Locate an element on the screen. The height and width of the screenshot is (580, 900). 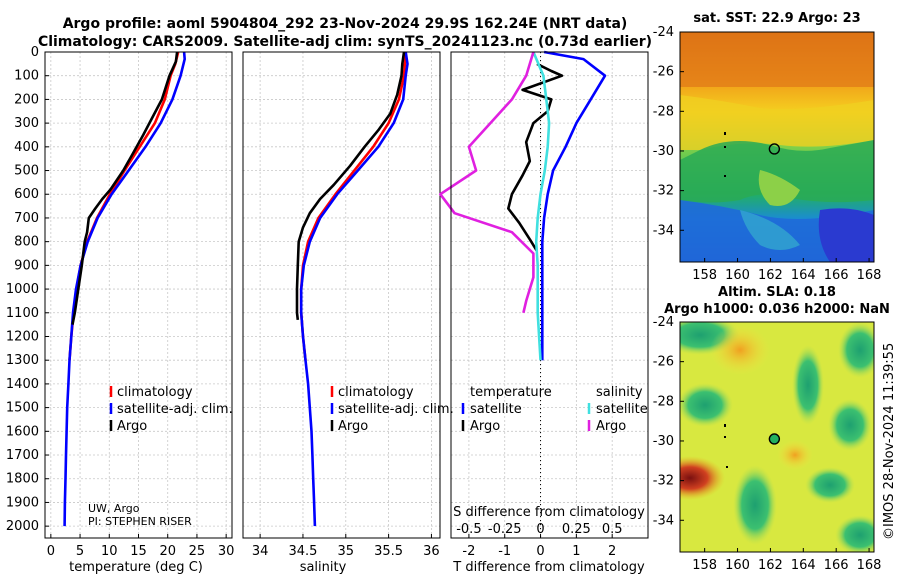
s-difference-axis-label: S difference from climatology is located at coordinates (549, 512).